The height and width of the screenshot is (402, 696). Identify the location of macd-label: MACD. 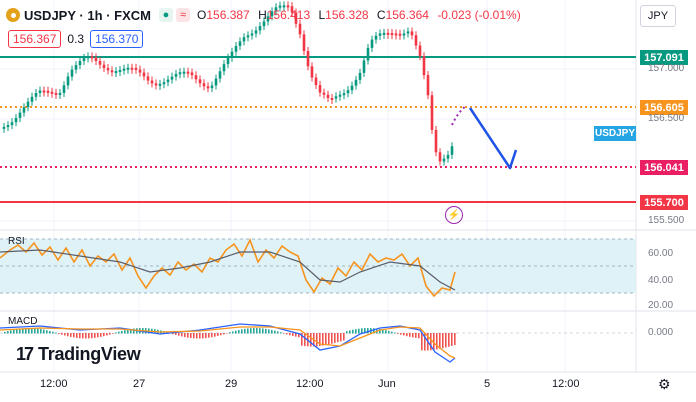
(23, 321).